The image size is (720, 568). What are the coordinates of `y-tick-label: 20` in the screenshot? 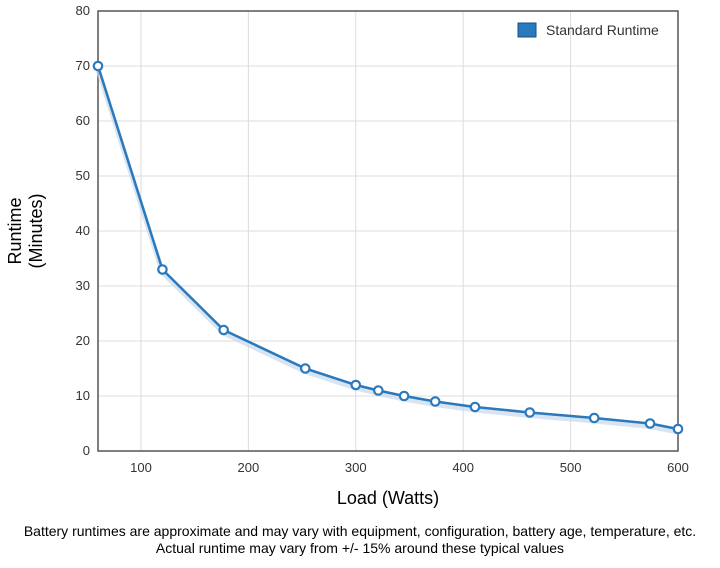 It's located at (83, 340).